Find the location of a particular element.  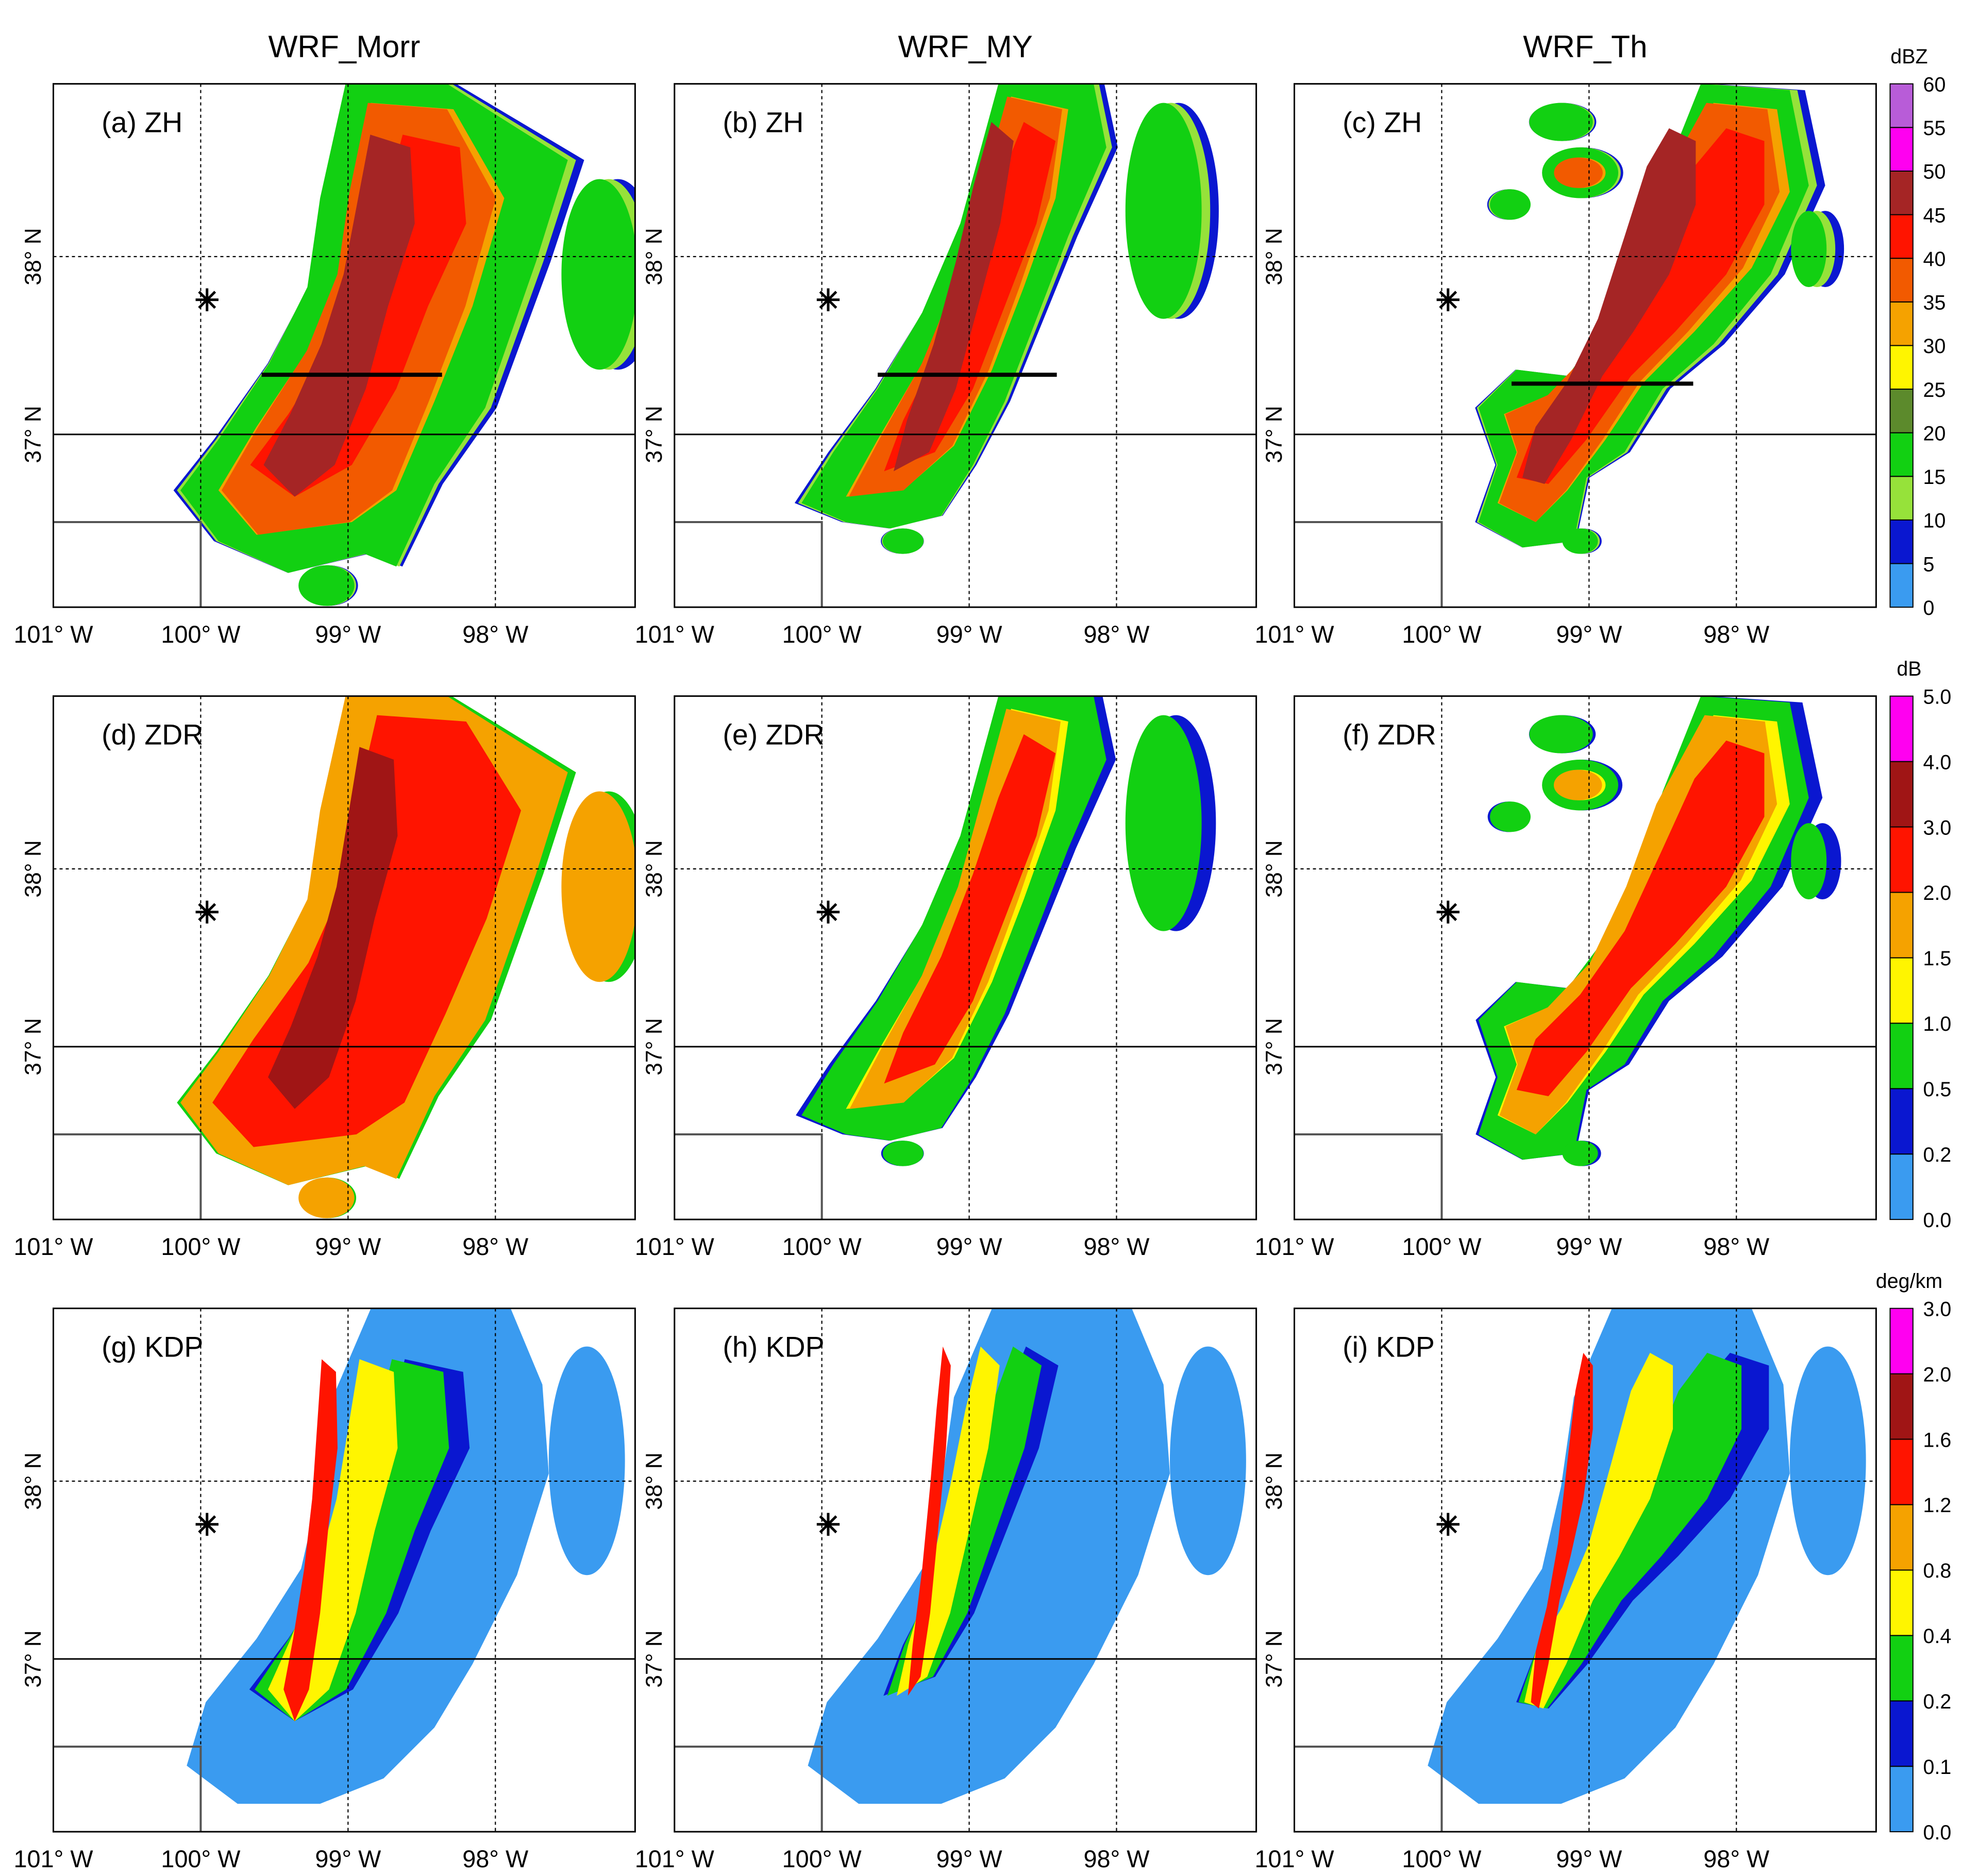

map-panel-0-1: (b) ZH 101° W 100° W 99° W 98° W 38° N 37° N is located at coordinates (946, 365).